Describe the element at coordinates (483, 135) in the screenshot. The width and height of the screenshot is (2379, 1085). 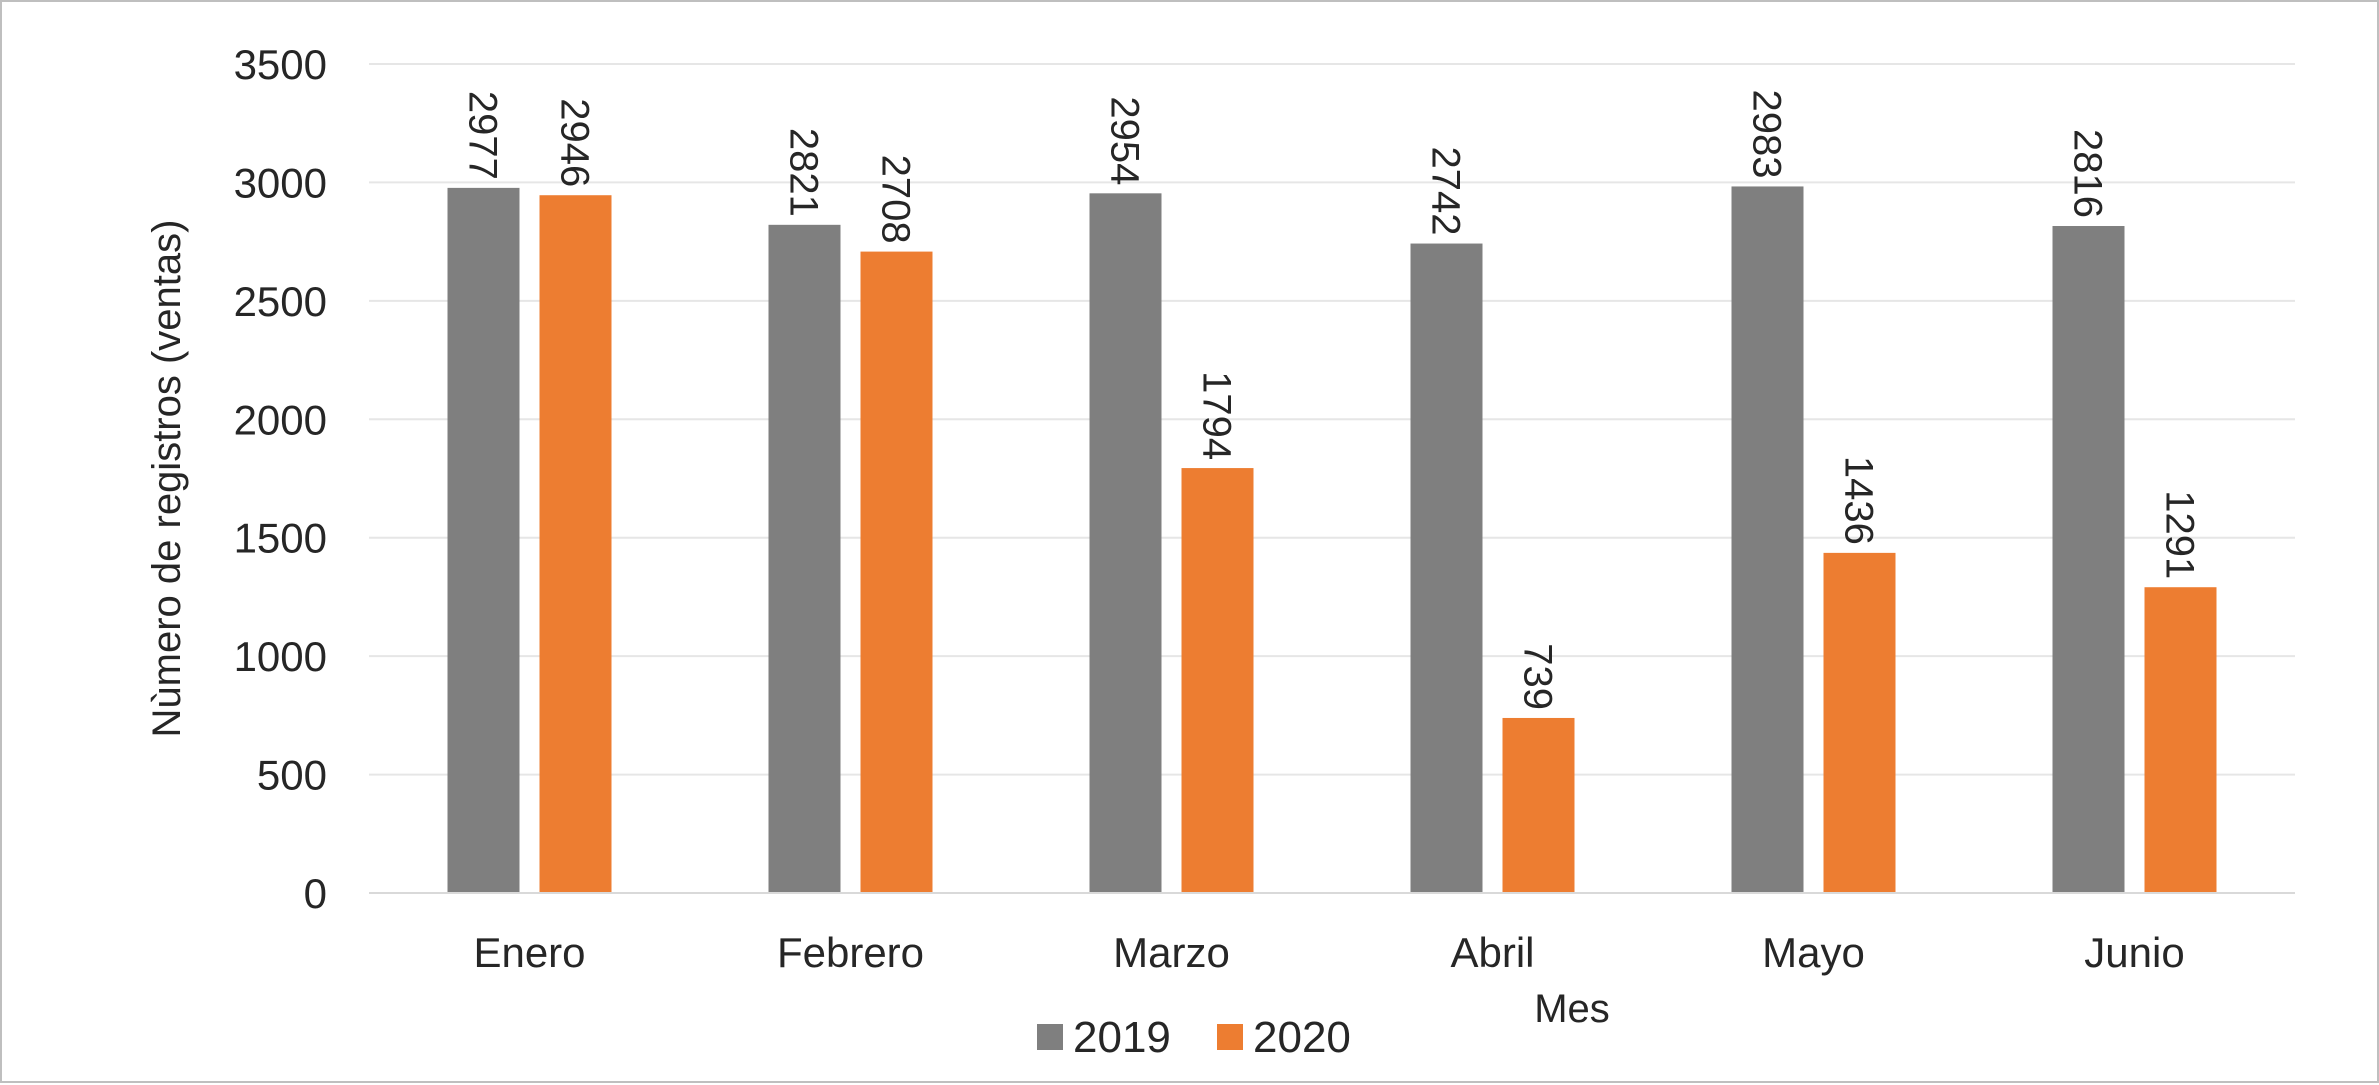
I see `data-label: 2977` at that location.